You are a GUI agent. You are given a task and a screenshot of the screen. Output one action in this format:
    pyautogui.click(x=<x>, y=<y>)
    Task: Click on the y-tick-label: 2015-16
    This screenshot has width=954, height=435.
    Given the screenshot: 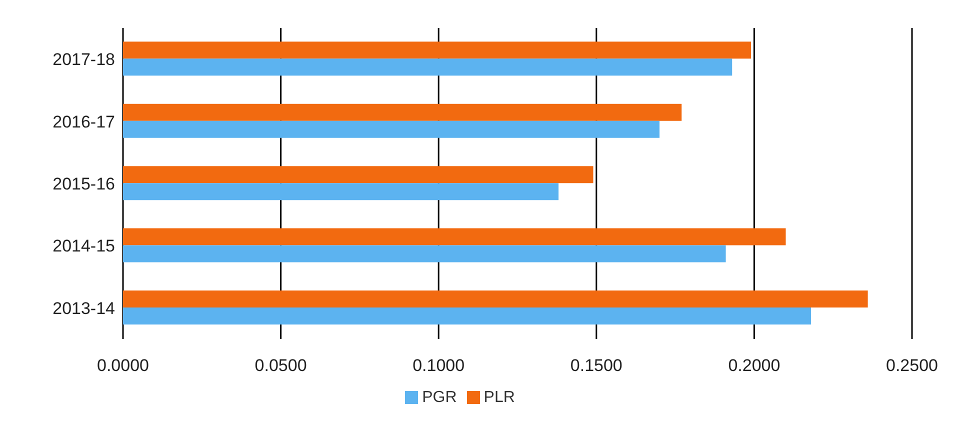 What is the action you would take?
    pyautogui.click(x=83, y=184)
    